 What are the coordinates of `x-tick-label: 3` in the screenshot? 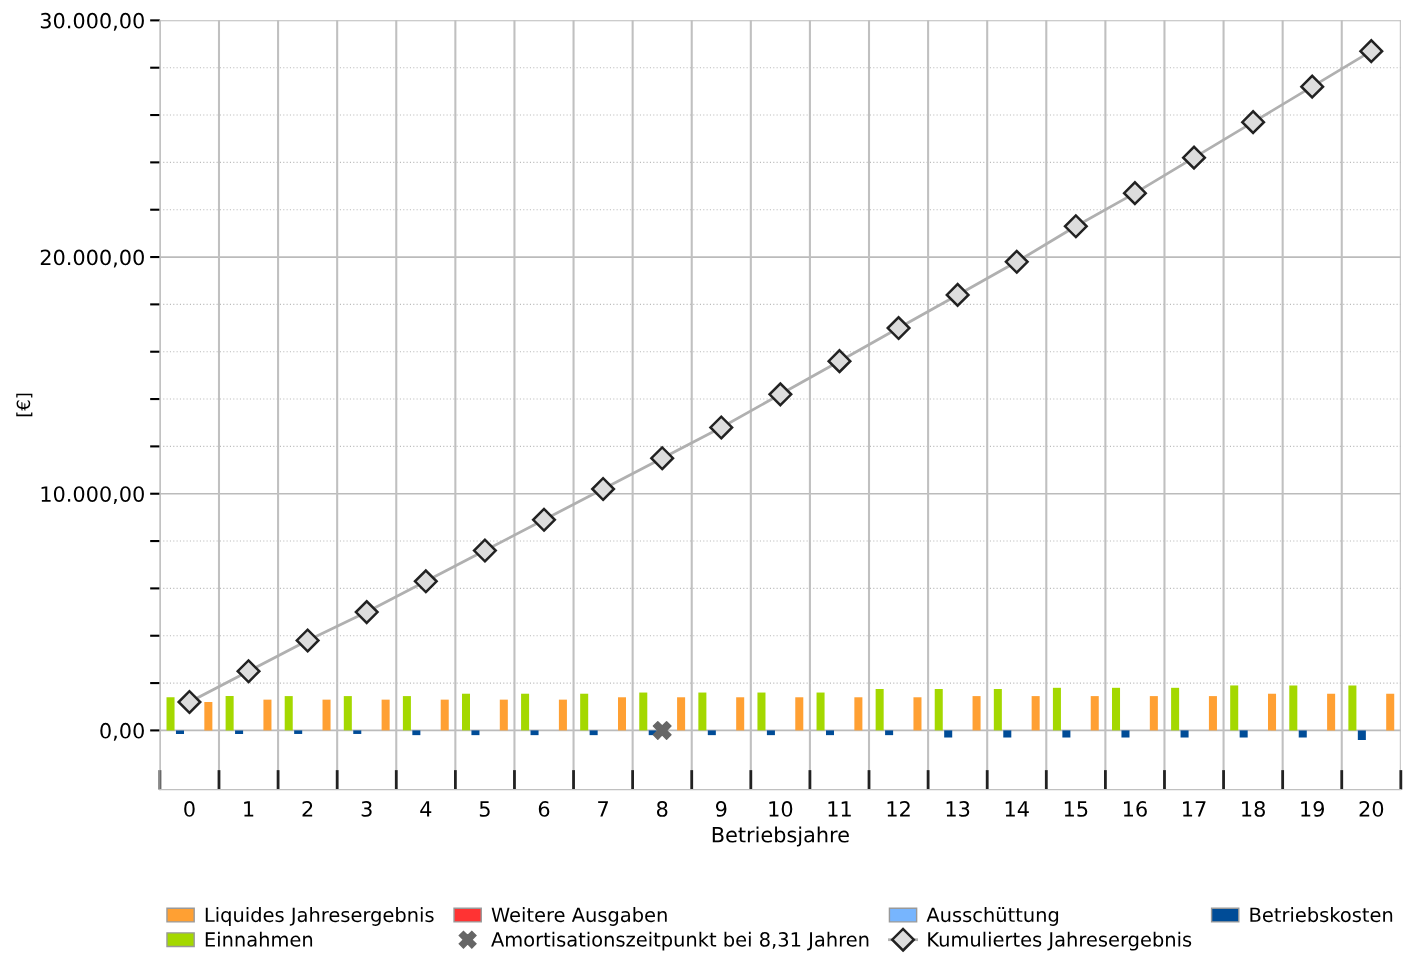 It's located at (366, 809).